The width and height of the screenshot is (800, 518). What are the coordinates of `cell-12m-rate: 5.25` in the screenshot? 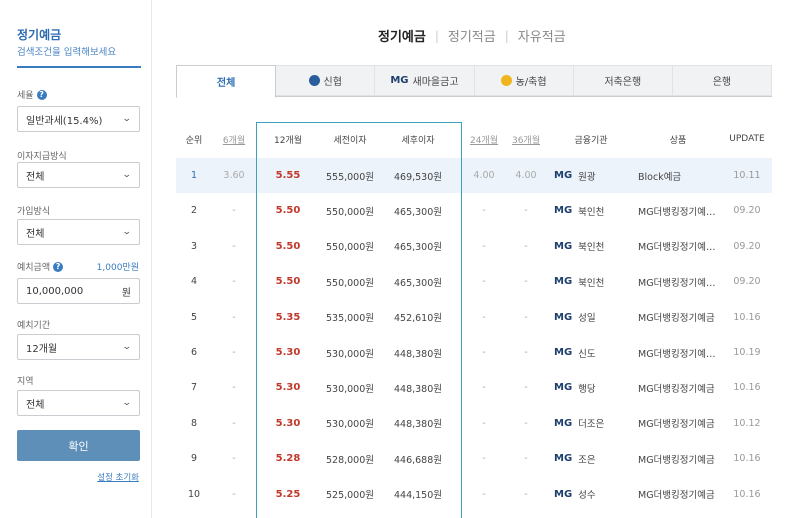 It's located at (288, 494).